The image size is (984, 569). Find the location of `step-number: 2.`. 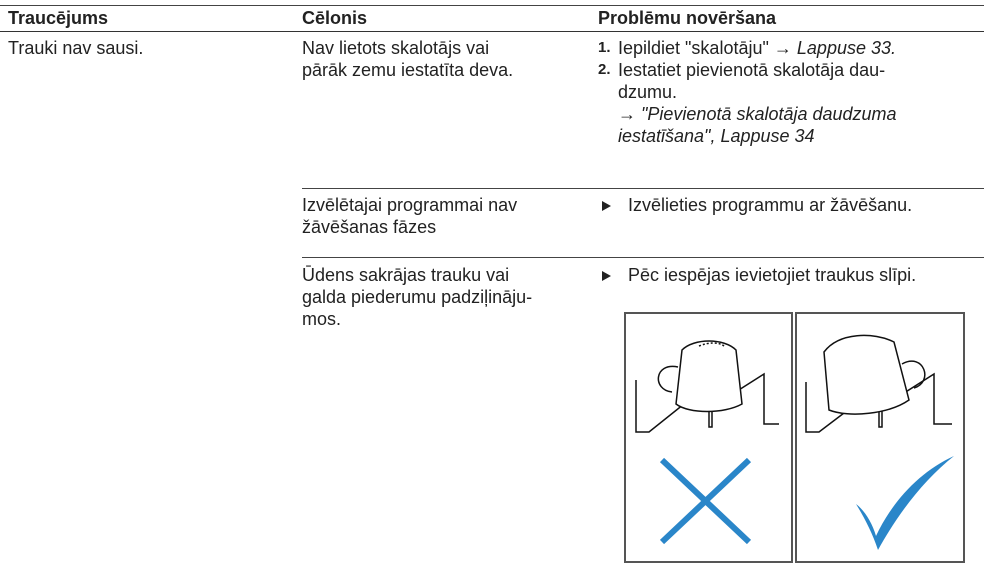

step-number: 2. is located at coordinates (604, 69).